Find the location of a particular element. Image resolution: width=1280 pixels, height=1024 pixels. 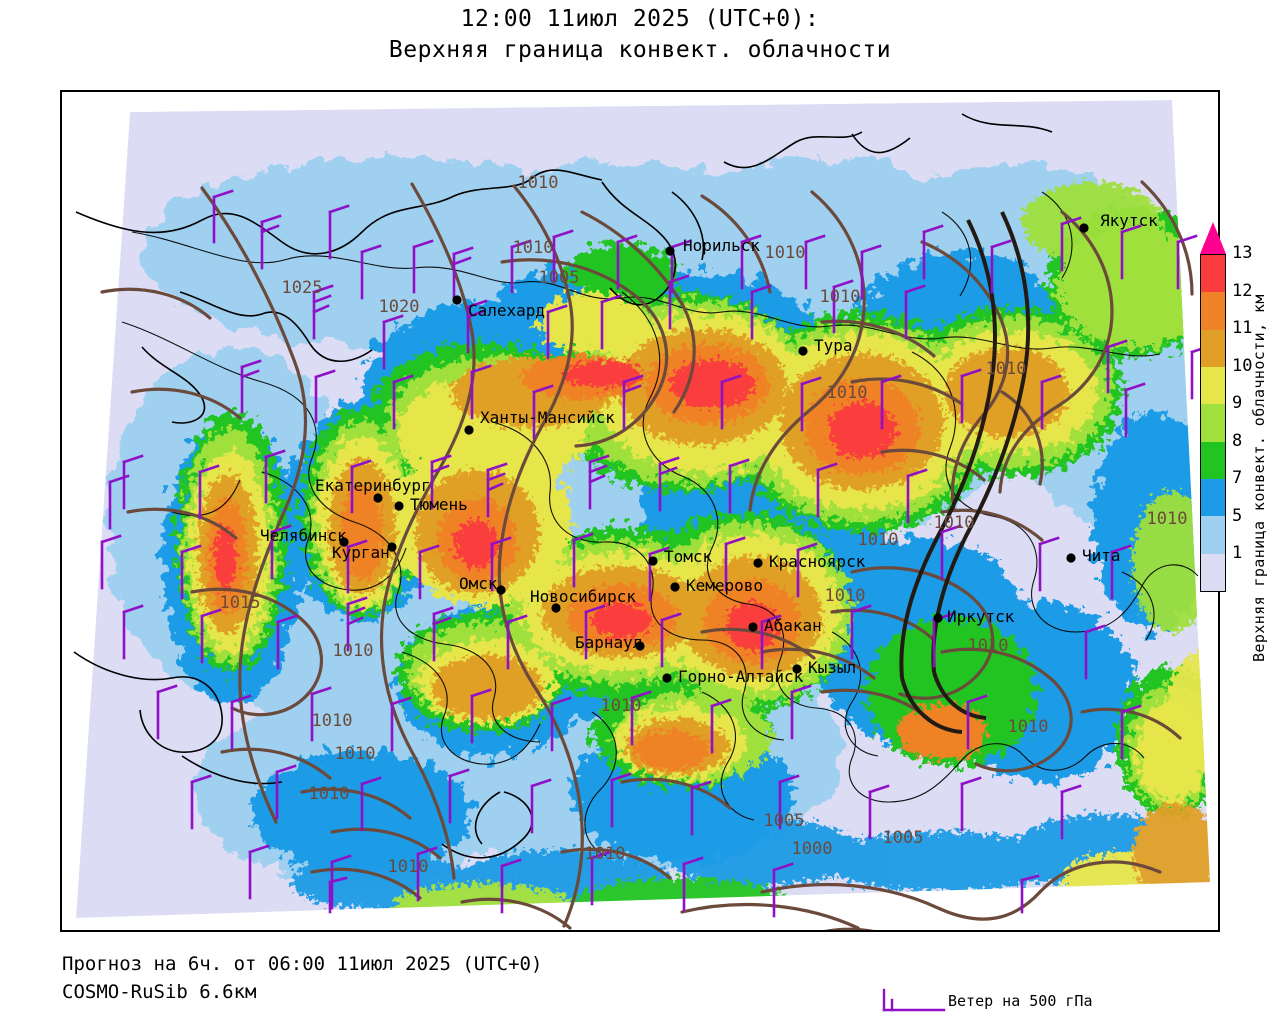

city-label: Салехард is located at coordinates (506, 310).